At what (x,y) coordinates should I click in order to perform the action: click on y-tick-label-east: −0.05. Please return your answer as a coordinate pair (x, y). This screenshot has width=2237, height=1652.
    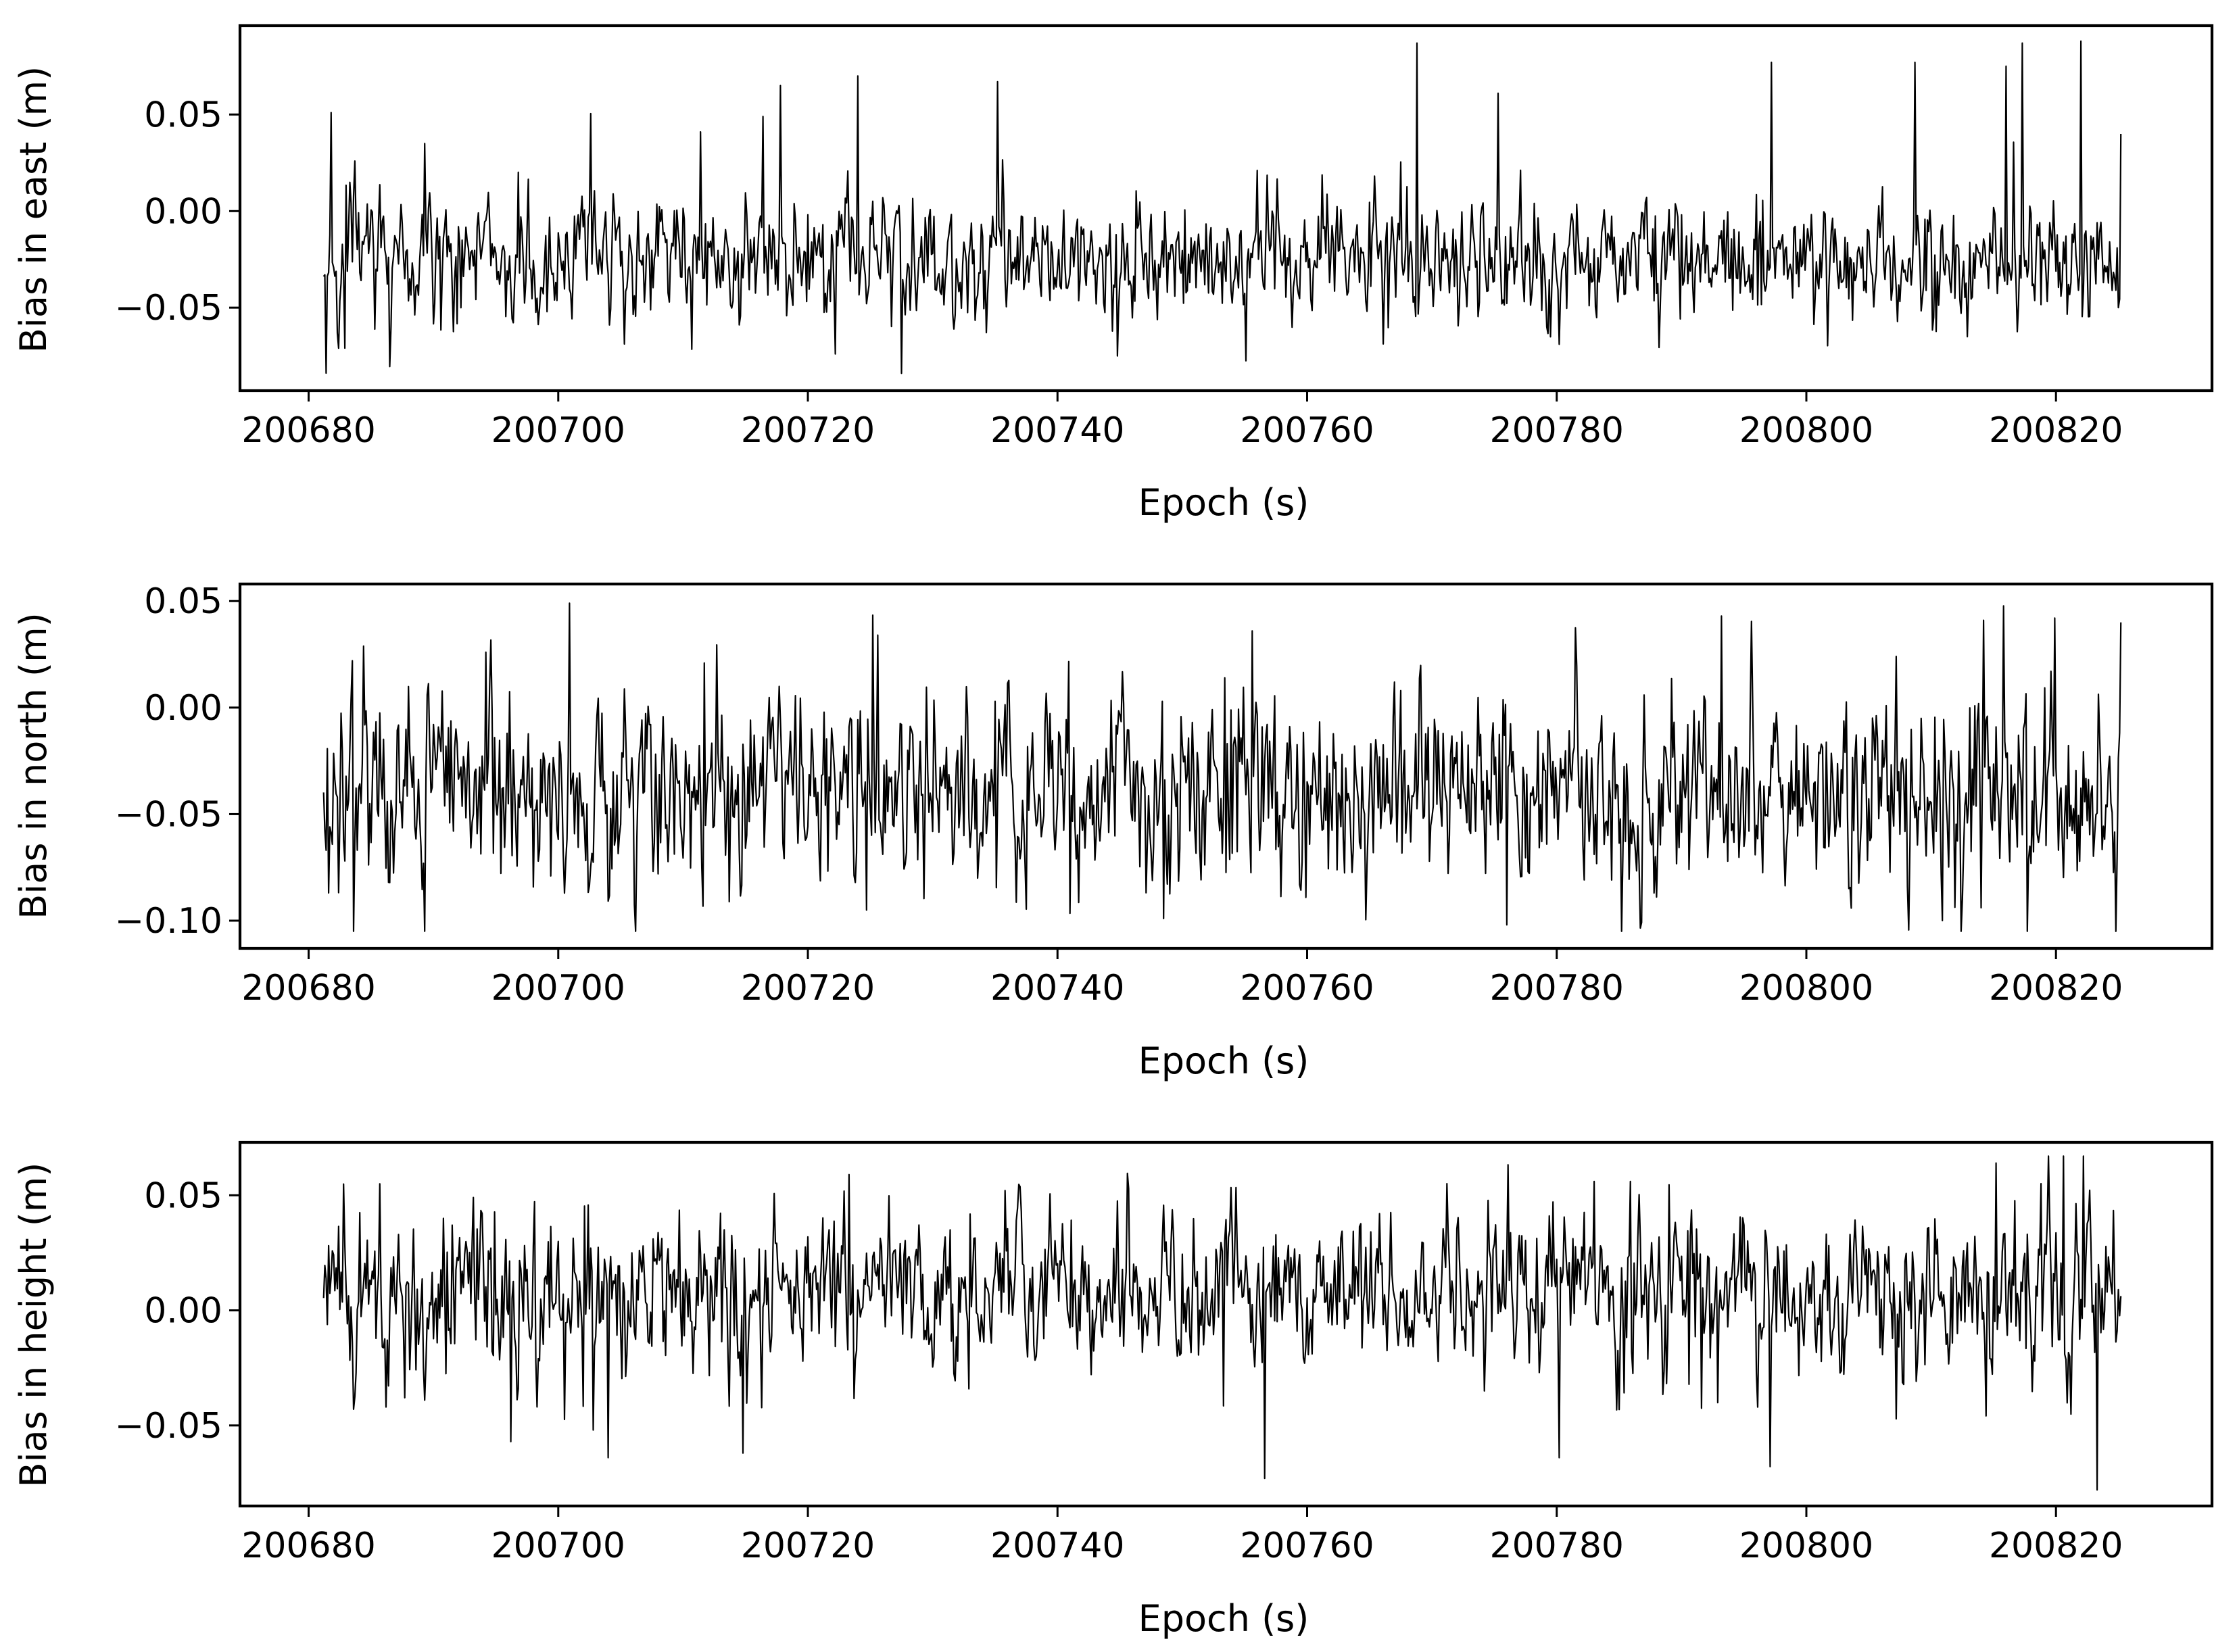
    Looking at the image, I should click on (168, 308).